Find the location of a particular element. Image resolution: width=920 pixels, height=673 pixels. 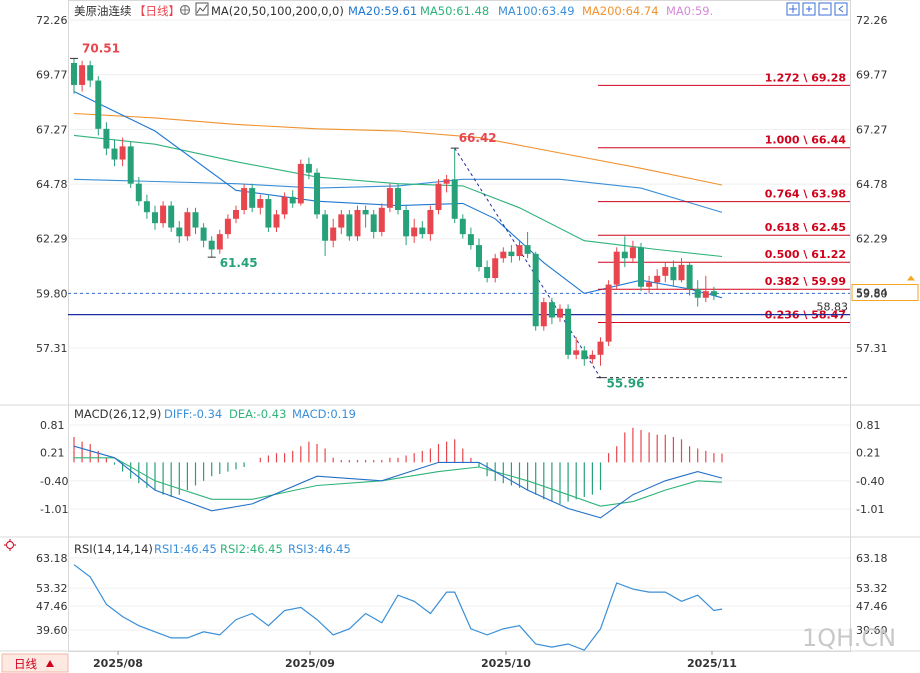

rsi-axis-right-label: 63.18 is located at coordinates (872, 558).